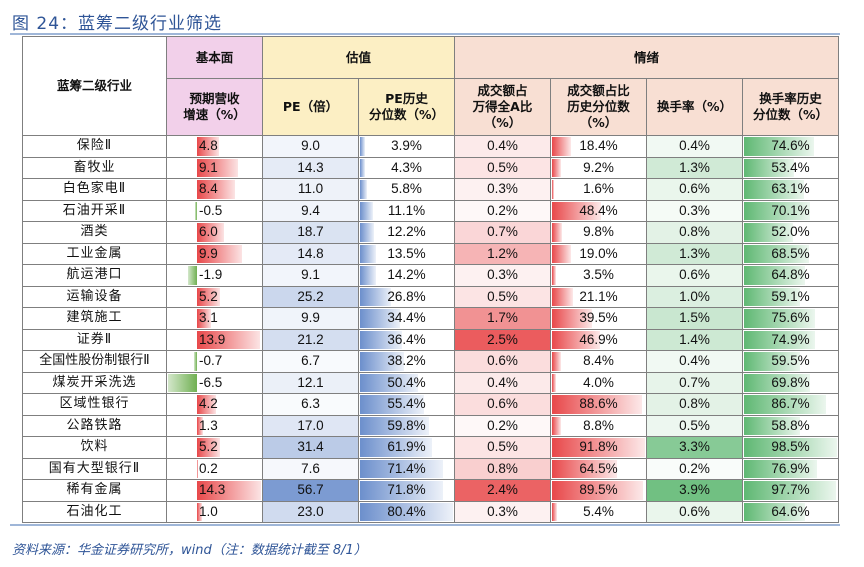  What do you see at coordinates (790, 296) in the screenshot?
I see `cell-turnover-pct: 59.1%` at bounding box center [790, 296].